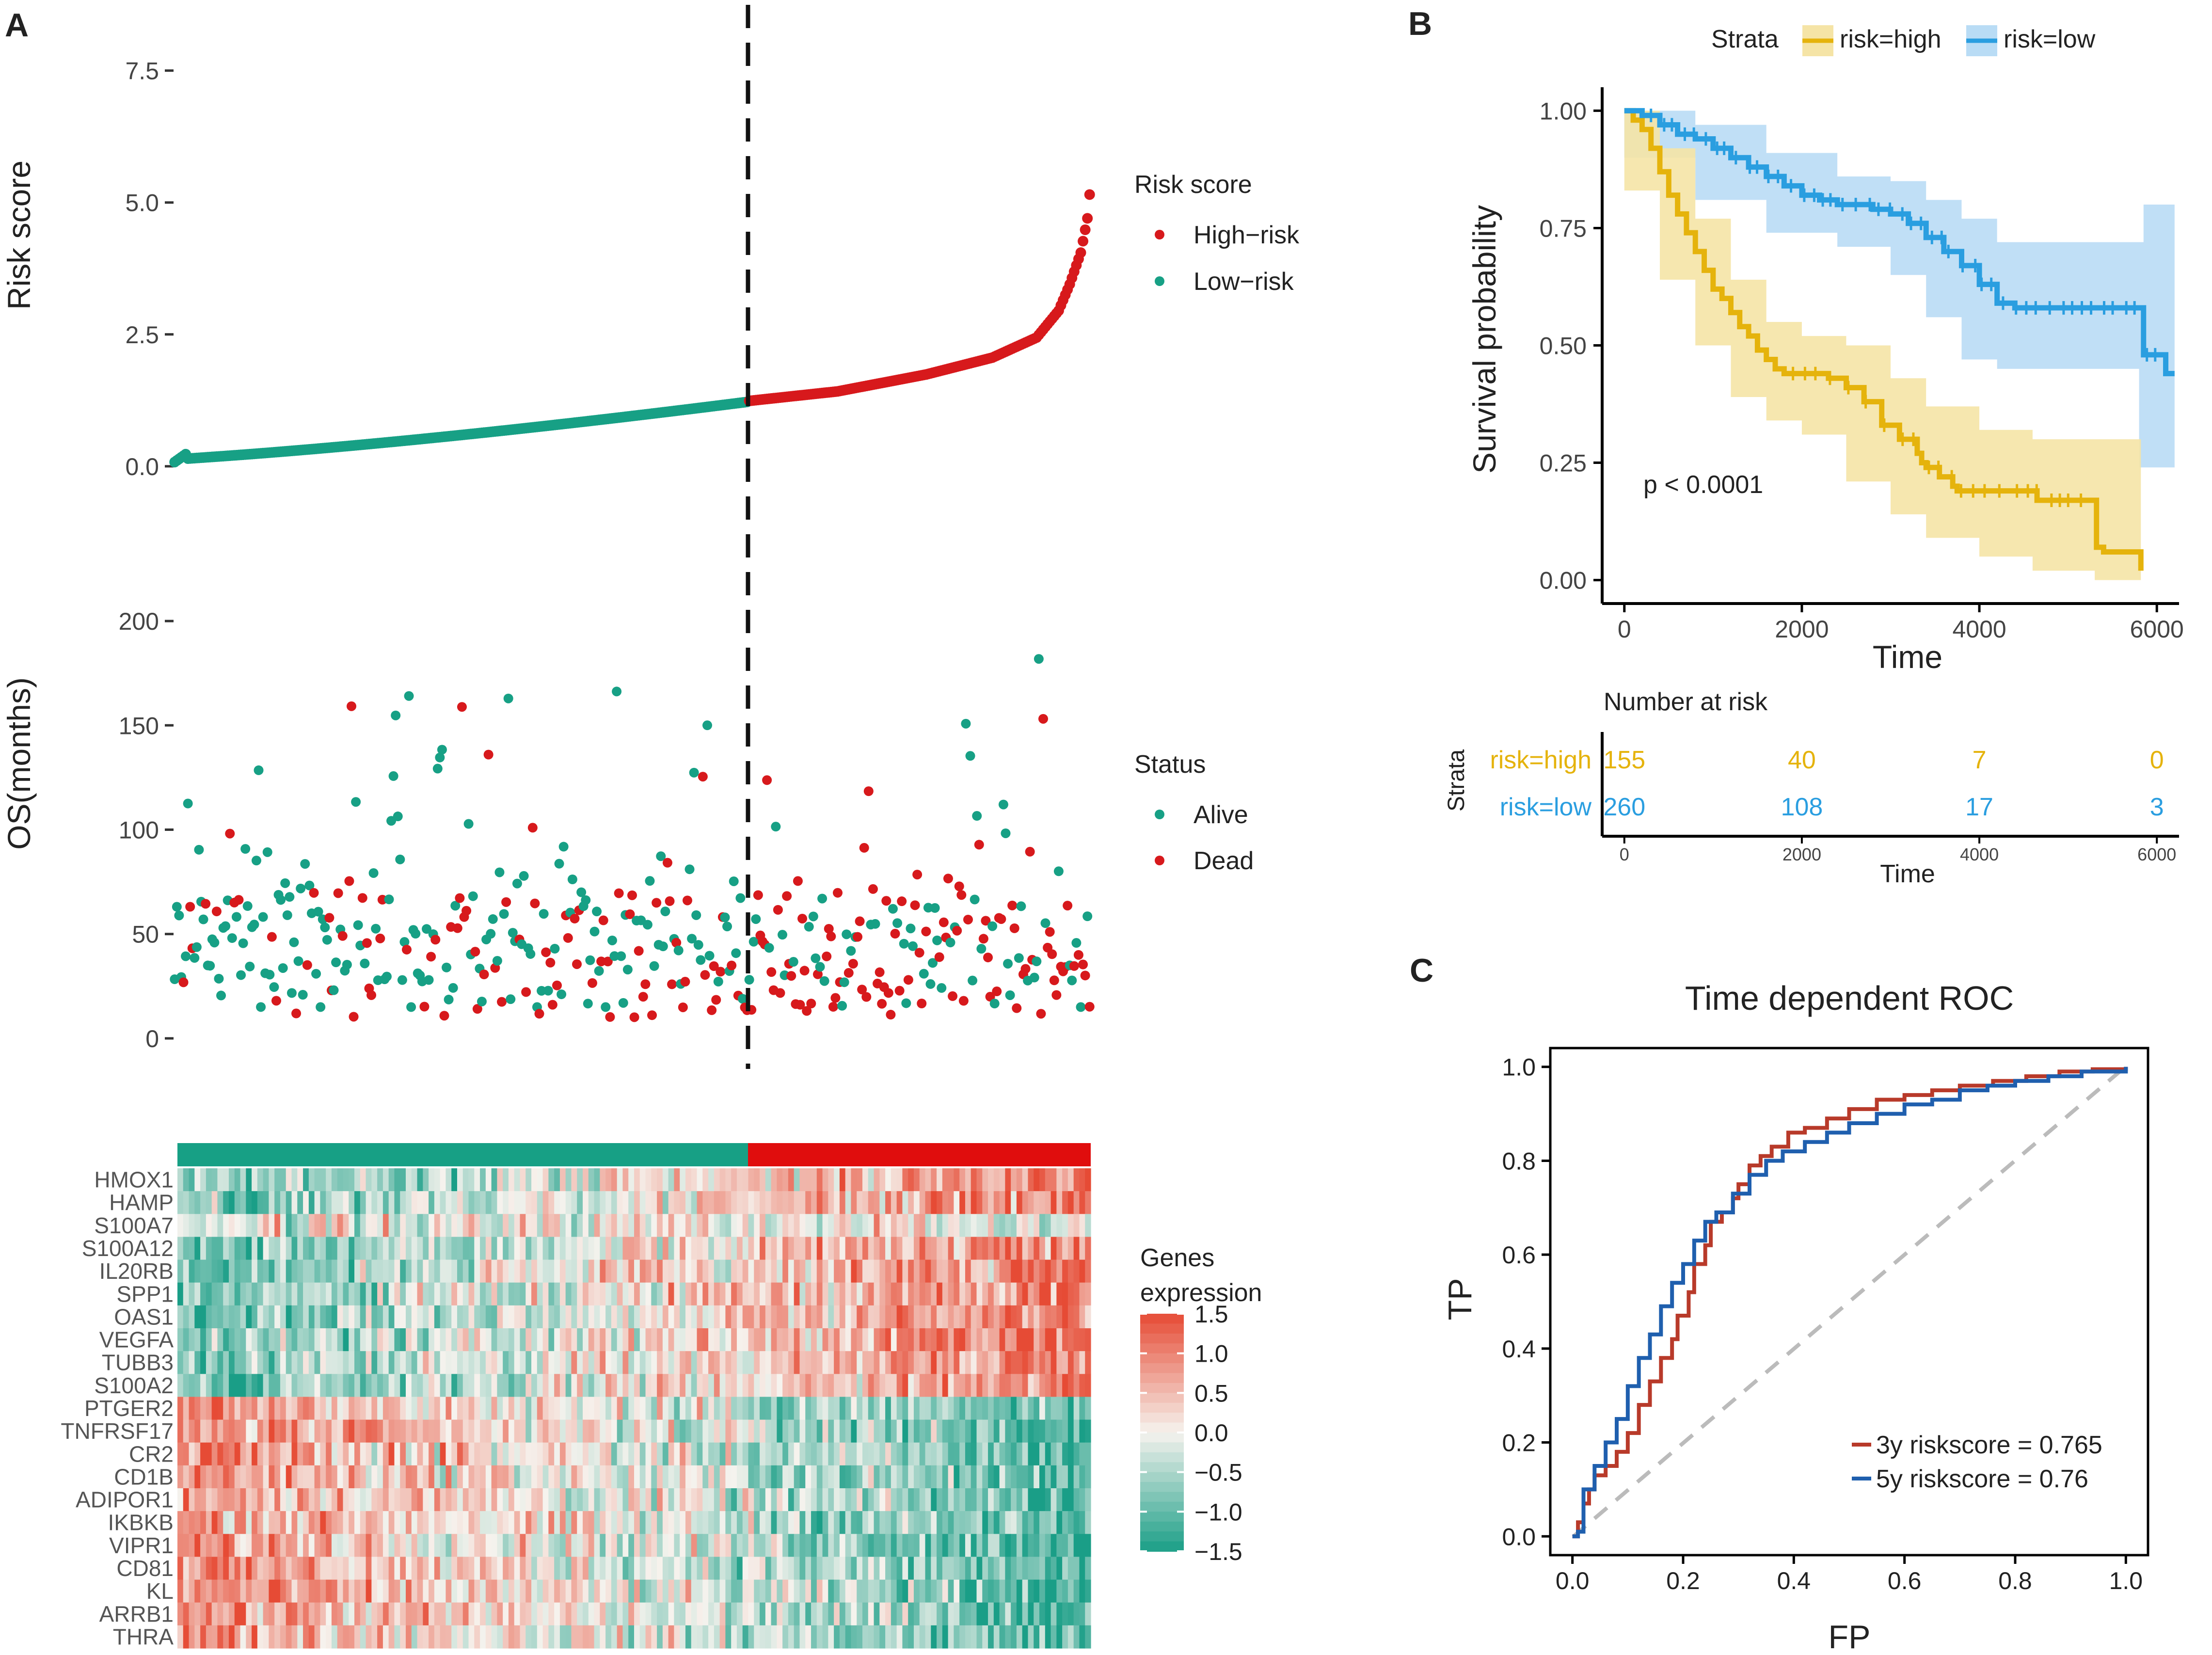 The width and height of the screenshot is (2212, 1655). What do you see at coordinates (2156, 854) in the screenshot?
I see `risk-table-xtick-label: 6000` at bounding box center [2156, 854].